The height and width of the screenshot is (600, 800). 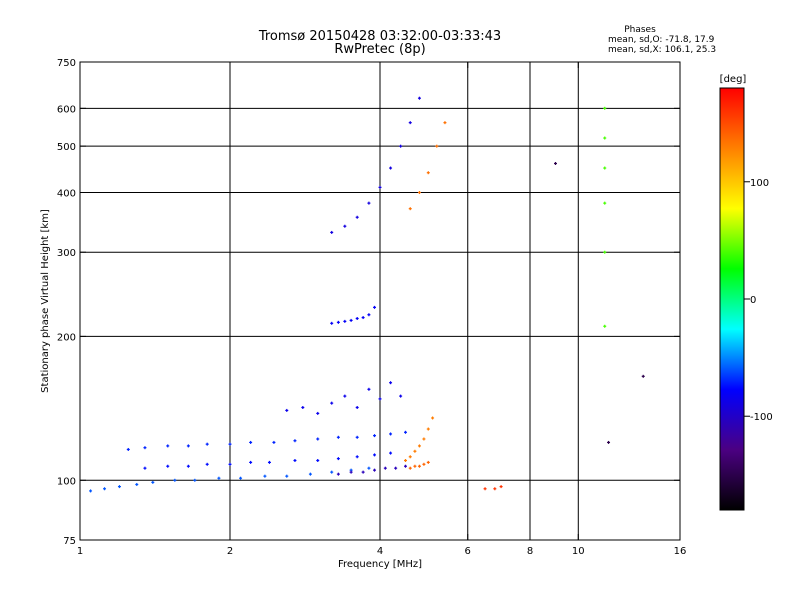 What do you see at coordinates (230, 551) in the screenshot?
I see `x-tick-label: 2` at bounding box center [230, 551].